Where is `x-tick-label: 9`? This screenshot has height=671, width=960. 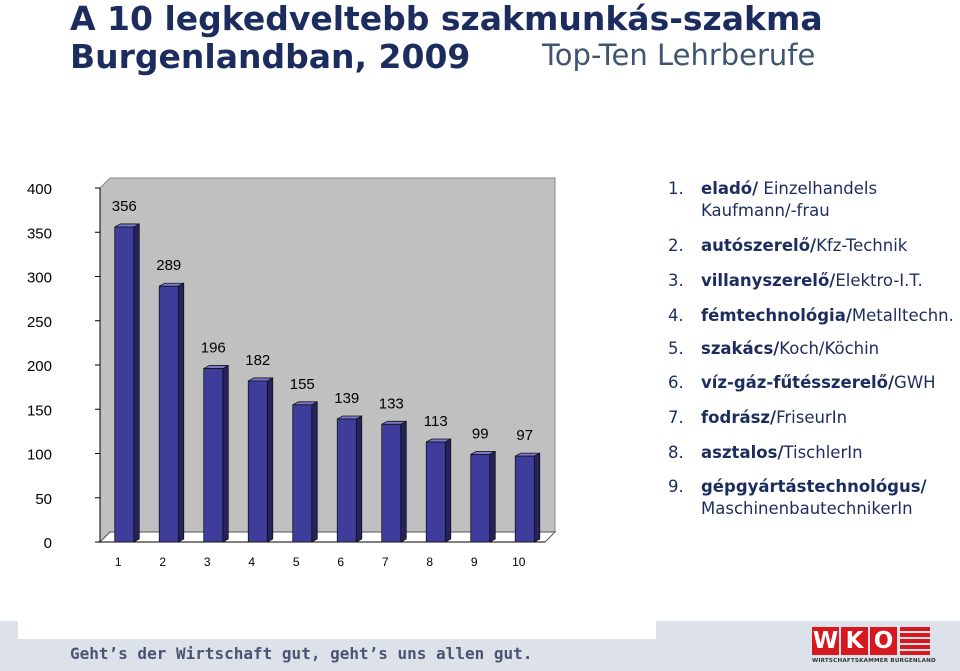
x-tick-label: 9 is located at coordinates (474, 562).